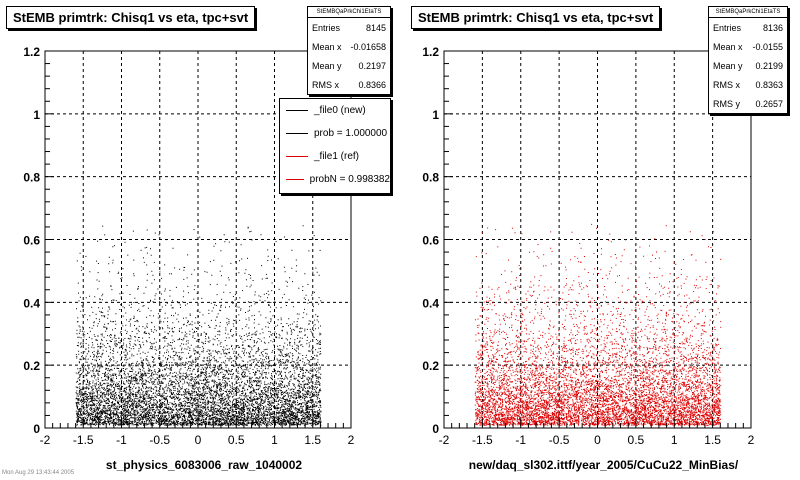  Describe the element at coordinates (372, 65) in the screenshot. I see `stats-value: 0.2197` at that location.